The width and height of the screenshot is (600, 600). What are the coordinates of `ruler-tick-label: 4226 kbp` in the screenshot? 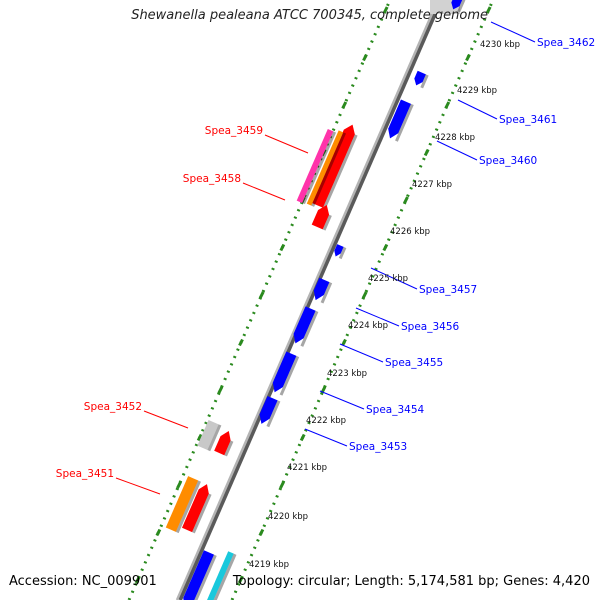 It's located at (410, 232).